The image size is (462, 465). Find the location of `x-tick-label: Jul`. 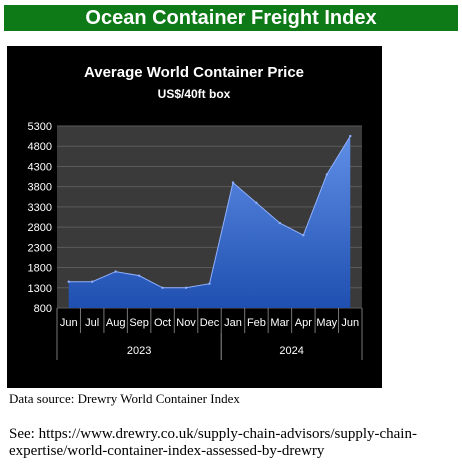

x-tick-label: Jul is located at coordinates (92, 323).